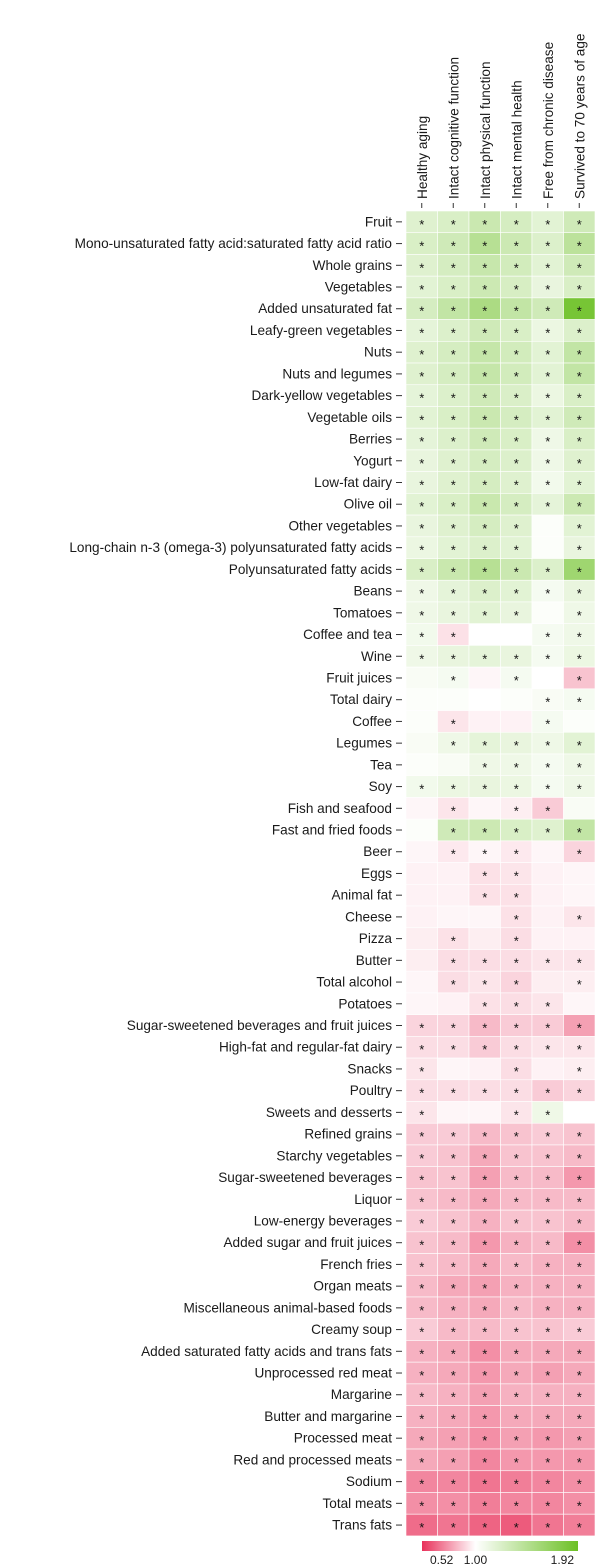 This screenshot has width=600, height=1566. What do you see at coordinates (352, 1286) in the screenshot?
I see `row-label: Organ meats` at bounding box center [352, 1286].